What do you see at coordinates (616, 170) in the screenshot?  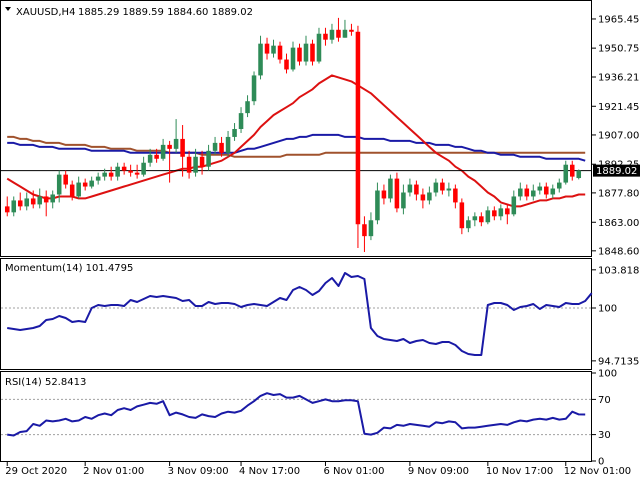 I see `current-price-tag` at bounding box center [616, 170].